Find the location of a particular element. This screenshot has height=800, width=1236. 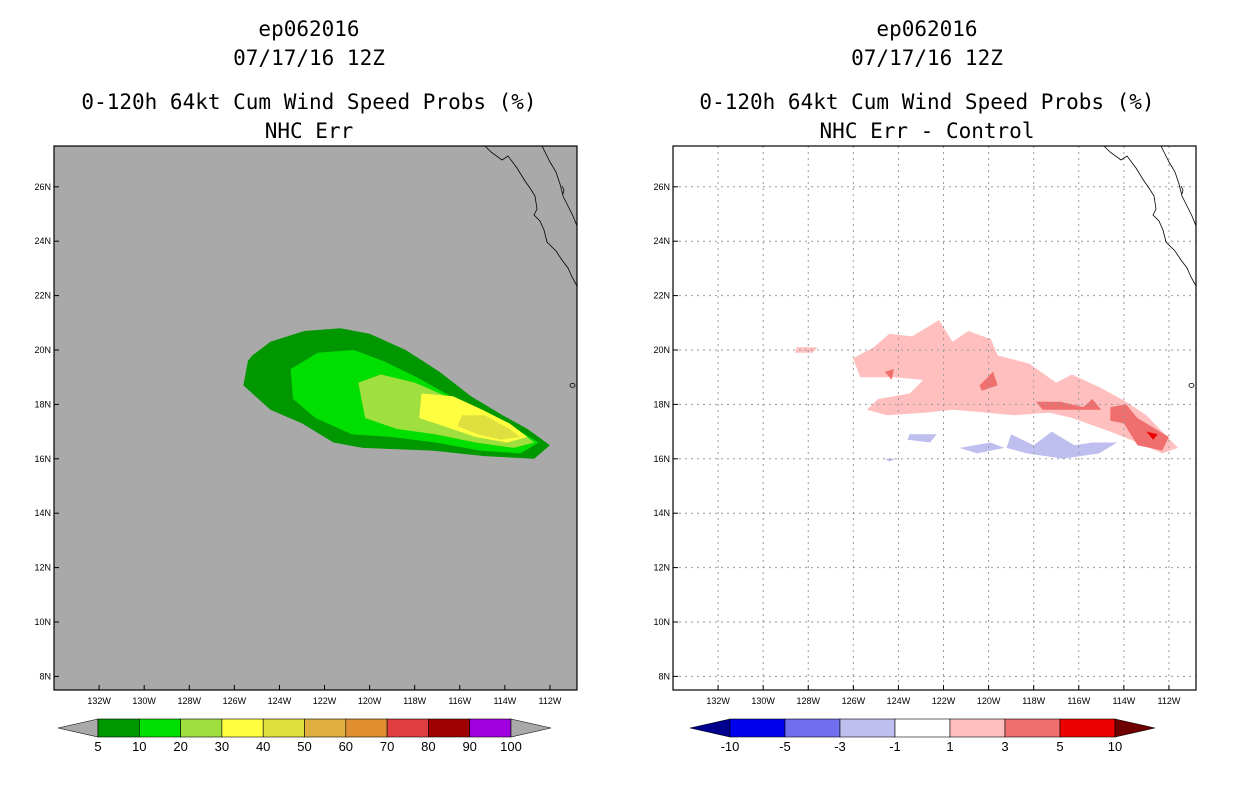

colorbar: -10 -5 -3 -1 1 3 5 10 is located at coordinates (922, 736).